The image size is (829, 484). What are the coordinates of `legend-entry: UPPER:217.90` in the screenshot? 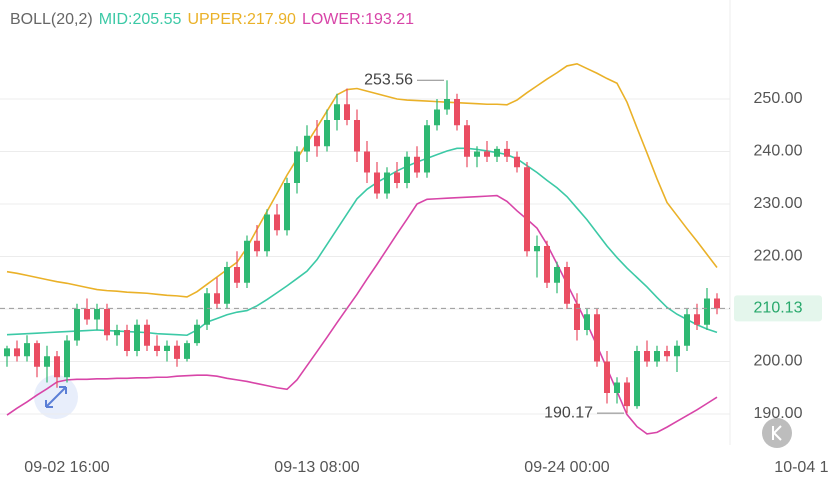 It's located at (241, 19).